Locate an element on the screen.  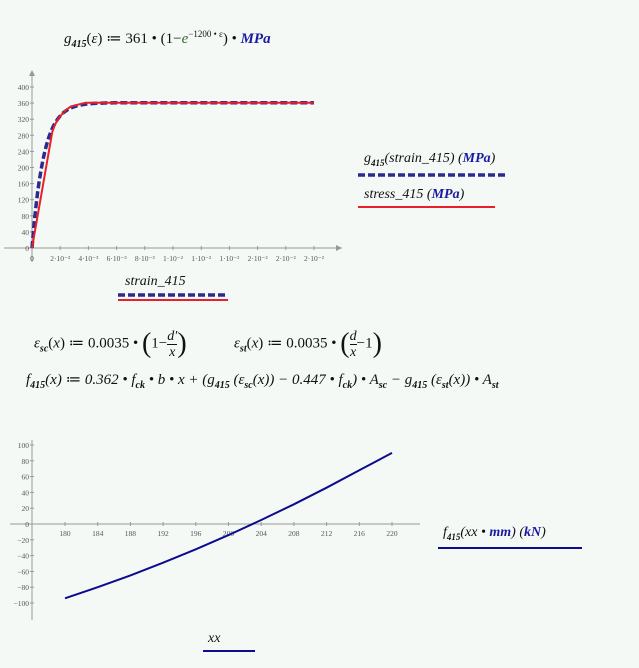
y-tick-label: 360 is located at coordinates (24, 103).